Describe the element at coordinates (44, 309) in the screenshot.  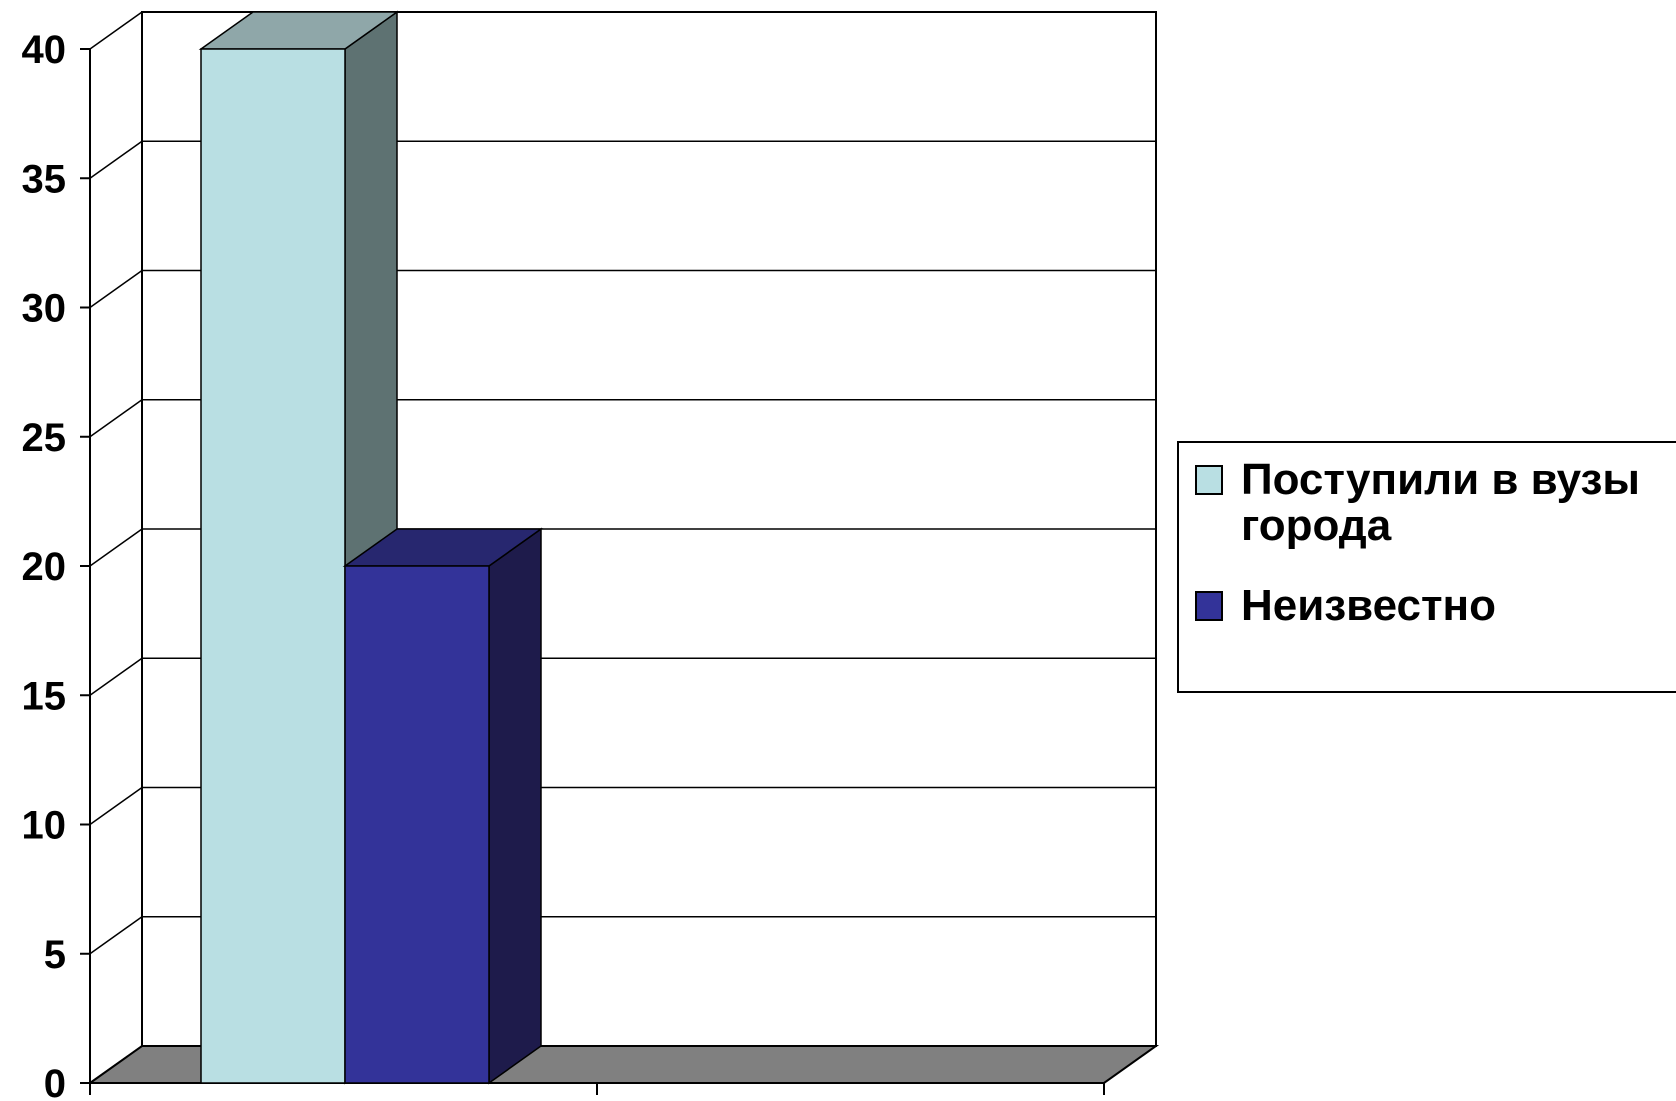
I see `y-tick-label-30: 30` at that location.